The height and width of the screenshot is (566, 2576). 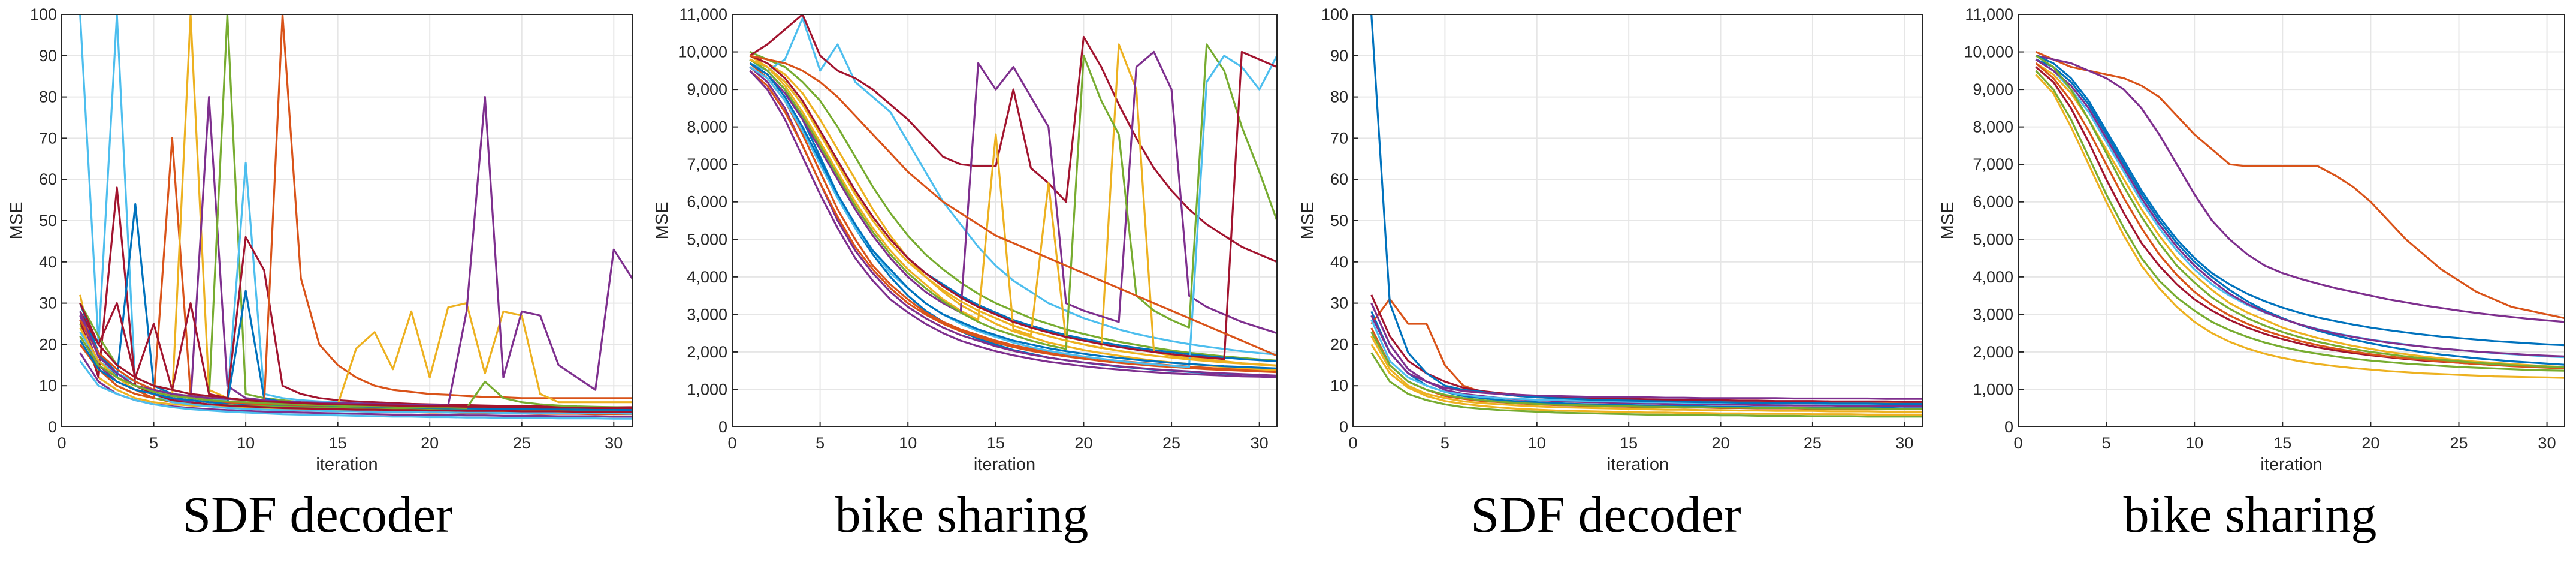 What do you see at coordinates (1339, 56) in the screenshot?
I see `y-tick-label: 90` at bounding box center [1339, 56].